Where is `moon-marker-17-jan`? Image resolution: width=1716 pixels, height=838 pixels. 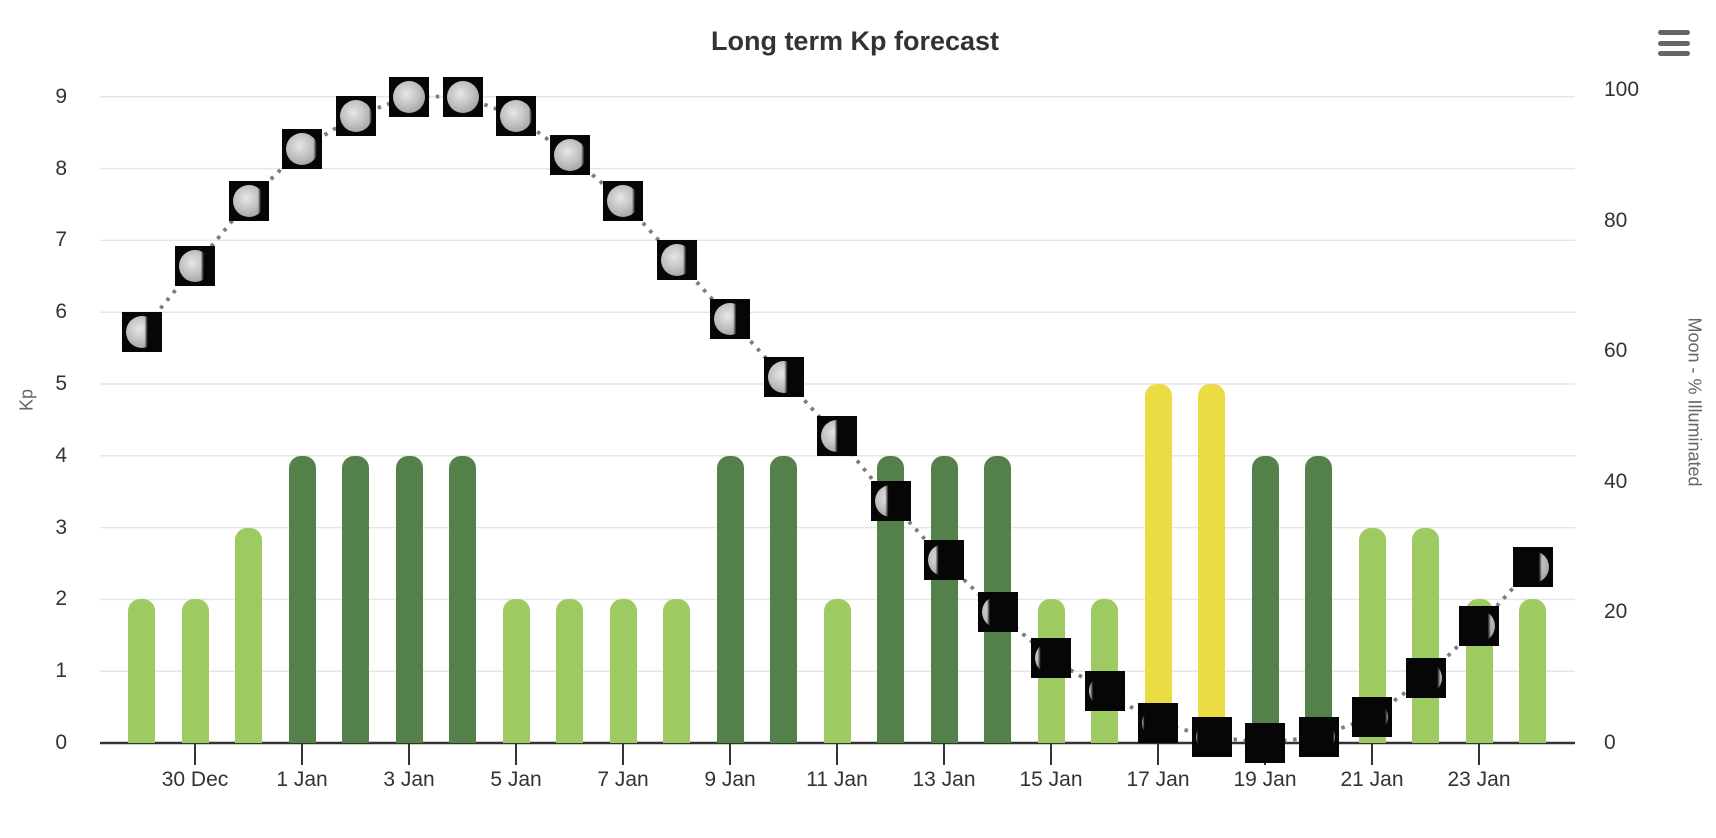 moon-marker-17-jan is located at coordinates (1158, 723).